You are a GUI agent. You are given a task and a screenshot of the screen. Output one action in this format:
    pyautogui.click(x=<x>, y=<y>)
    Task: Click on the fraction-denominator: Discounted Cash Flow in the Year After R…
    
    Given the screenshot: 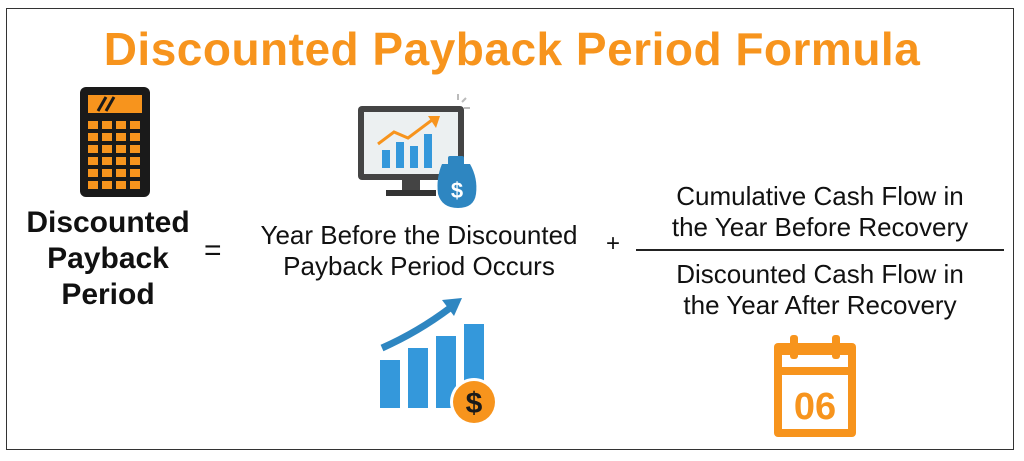 What is the action you would take?
    pyautogui.click(x=820, y=290)
    